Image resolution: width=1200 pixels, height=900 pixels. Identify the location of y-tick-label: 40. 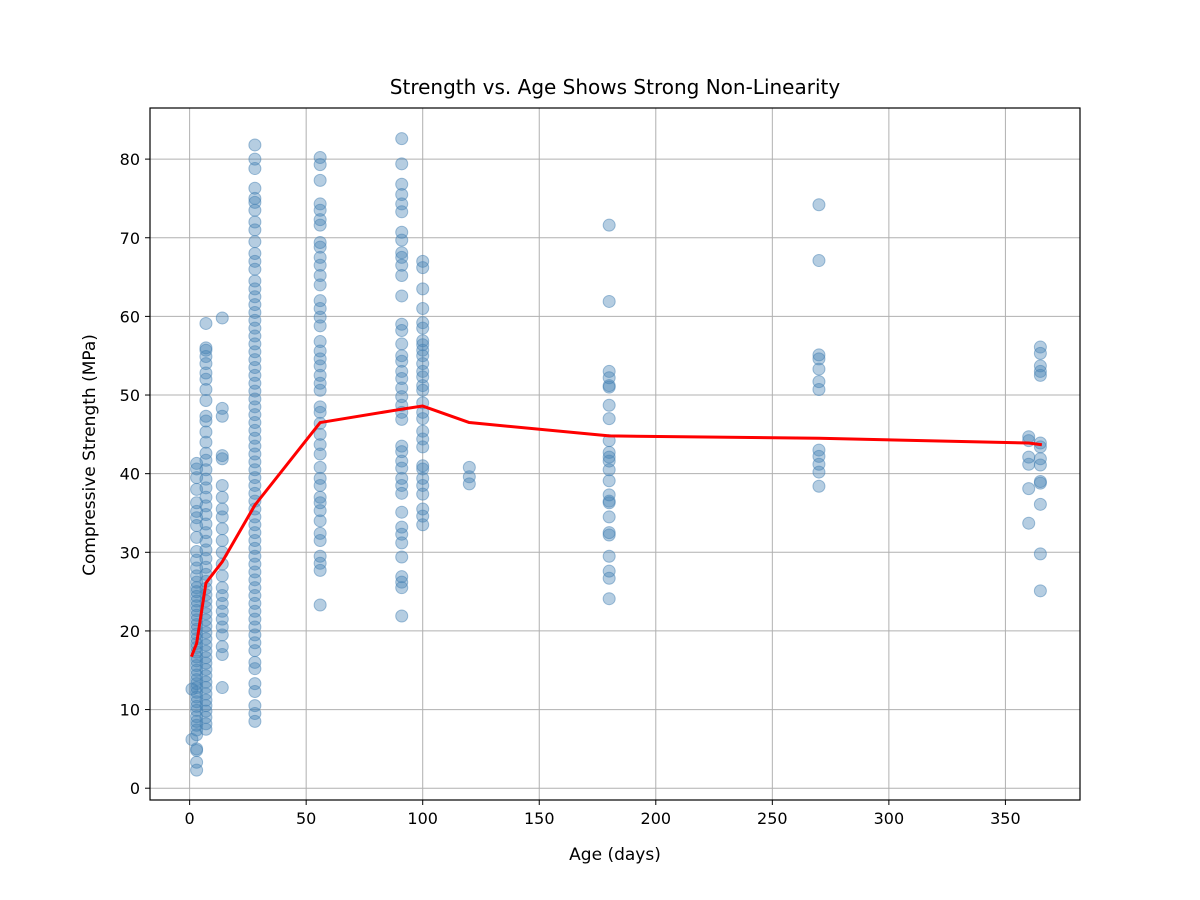
(130, 474).